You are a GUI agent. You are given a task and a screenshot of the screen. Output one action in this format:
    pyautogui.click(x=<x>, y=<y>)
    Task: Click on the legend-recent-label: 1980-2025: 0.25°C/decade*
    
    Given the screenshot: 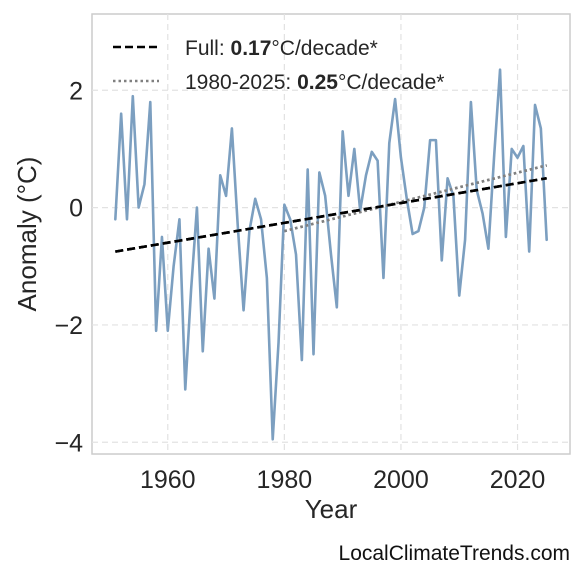 What is the action you would take?
    pyautogui.click(x=314, y=82)
    